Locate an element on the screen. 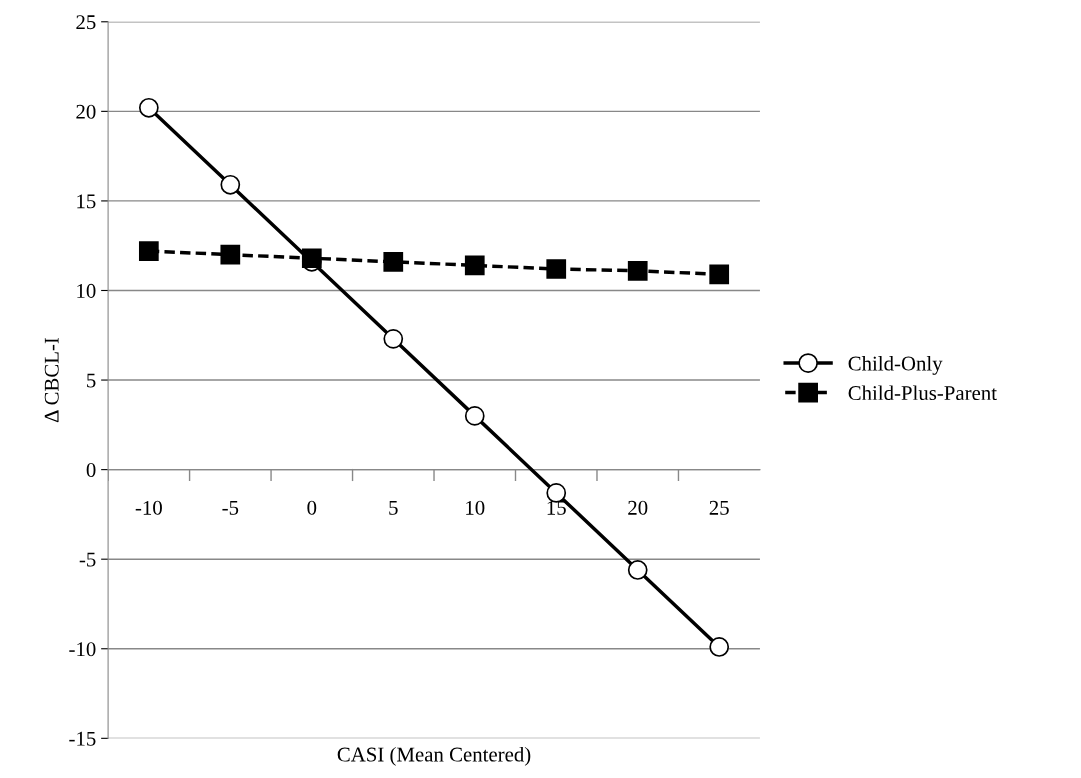 The height and width of the screenshot is (778, 1081). x-tick-label: 20 is located at coordinates (638, 507).